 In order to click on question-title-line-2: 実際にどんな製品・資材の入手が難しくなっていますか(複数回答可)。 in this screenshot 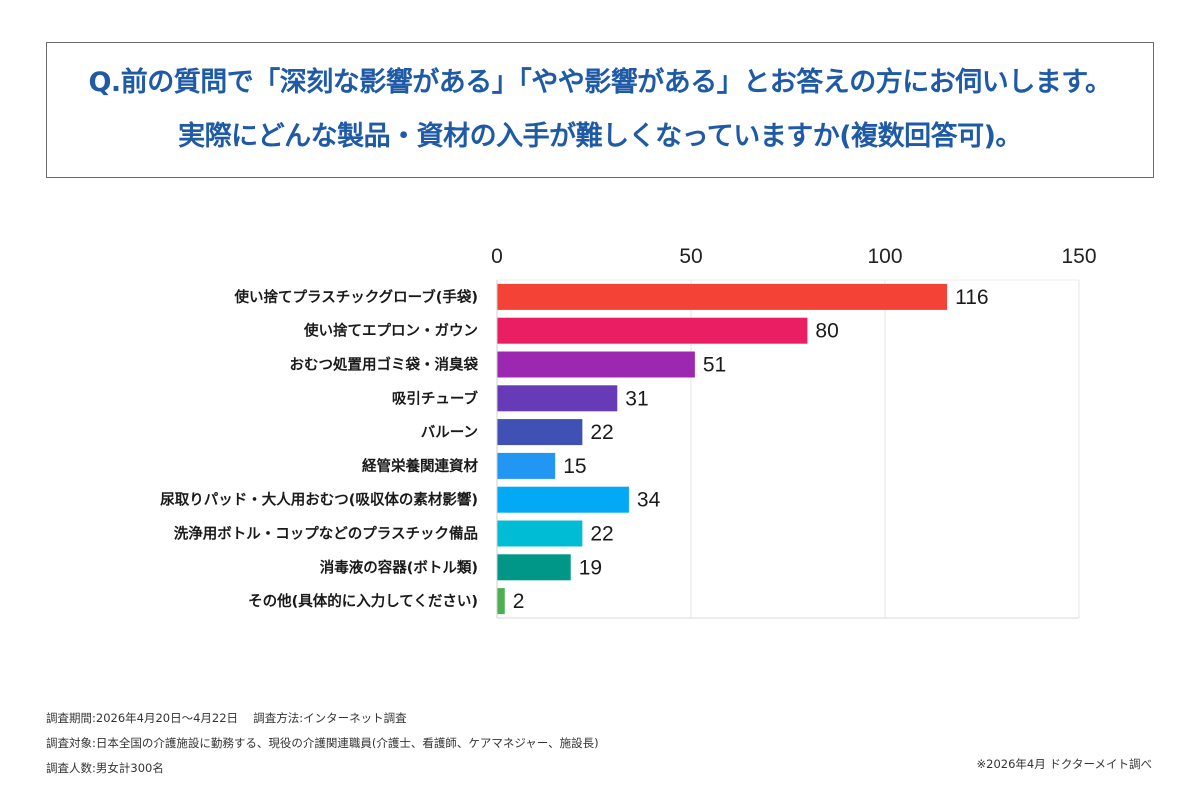, I will do `click(600, 136)`.